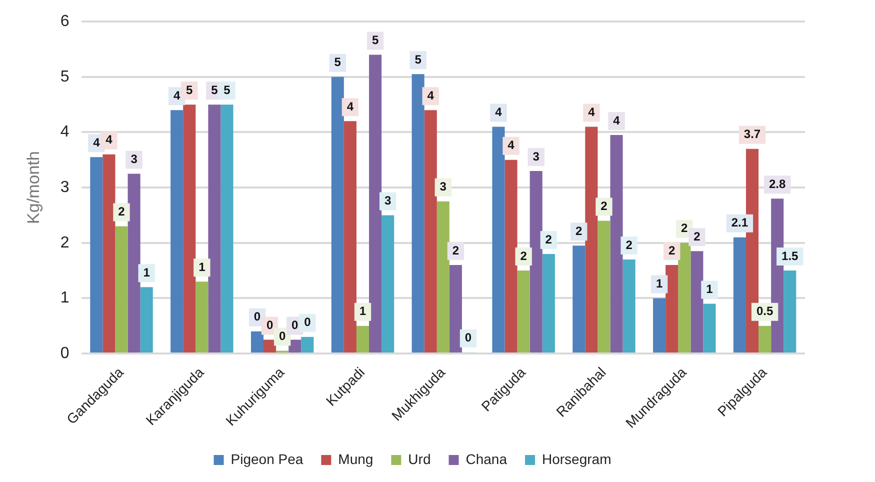 This screenshot has height=482, width=875. I want to click on data-label: 3.7, so click(752, 134).